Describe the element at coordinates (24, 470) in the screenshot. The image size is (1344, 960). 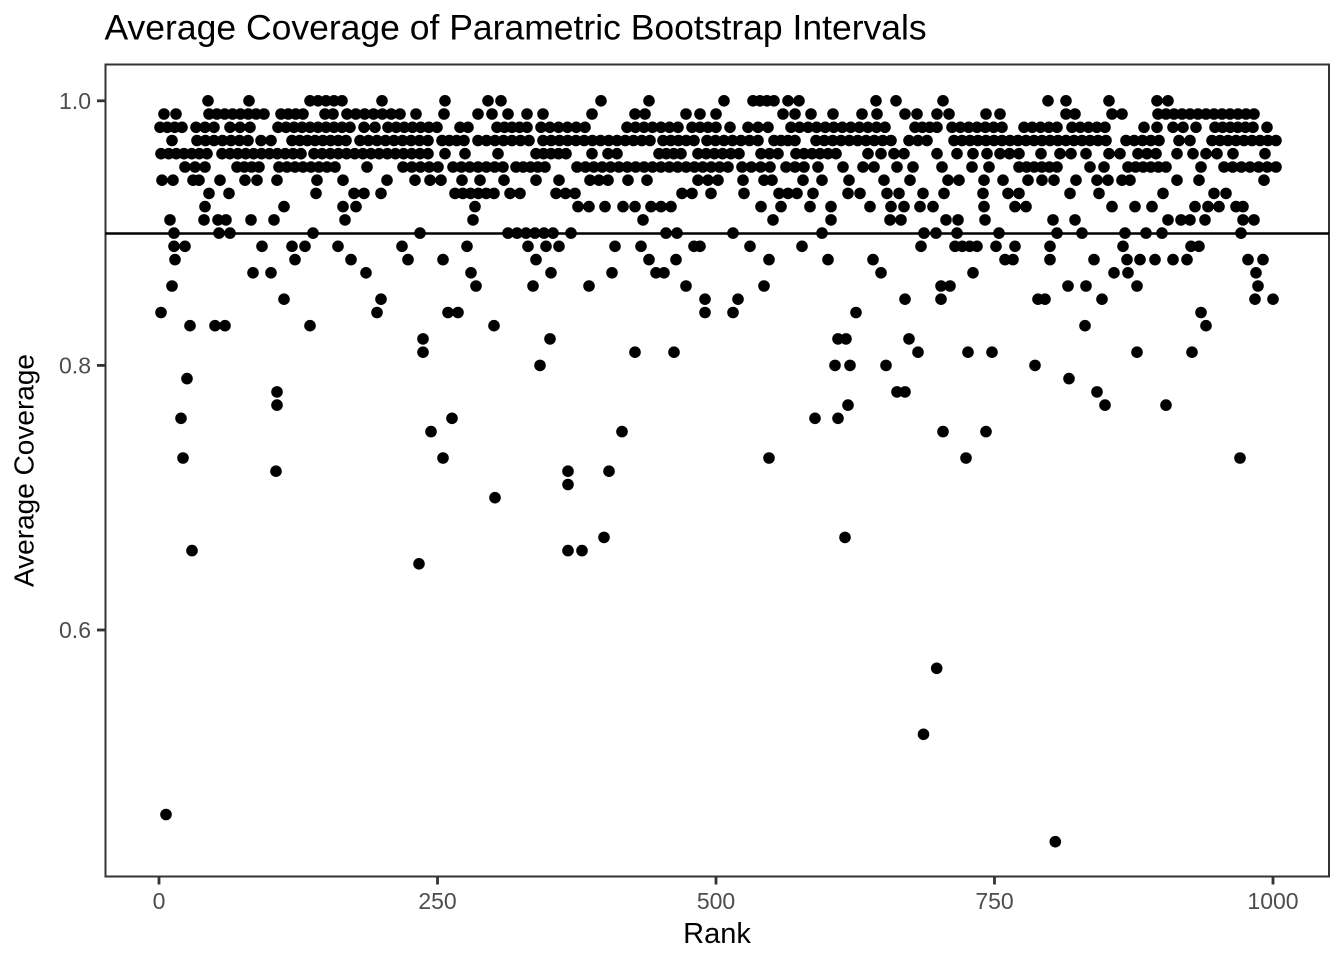
I see `svg-text: Average Coverage` at that location.